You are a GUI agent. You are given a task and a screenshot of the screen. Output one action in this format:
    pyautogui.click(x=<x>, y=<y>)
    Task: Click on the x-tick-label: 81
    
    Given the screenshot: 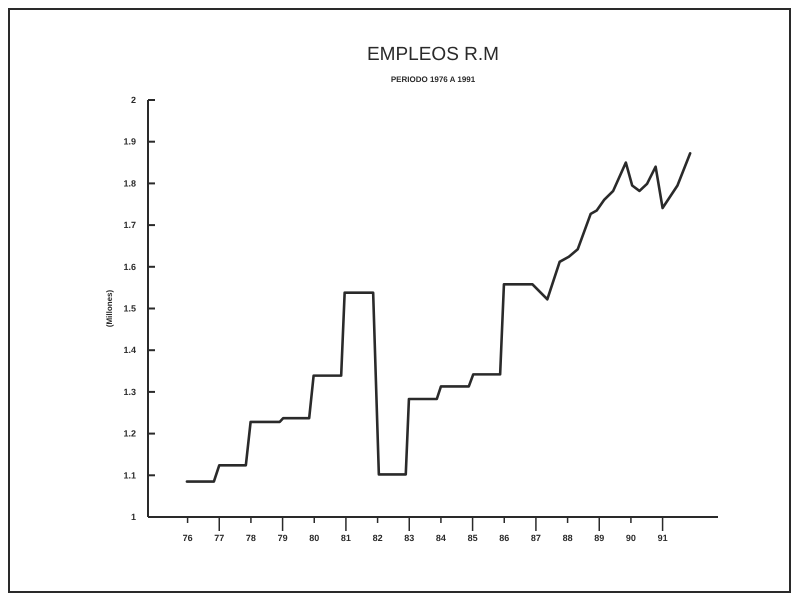 What is the action you would take?
    pyautogui.click(x=345, y=538)
    